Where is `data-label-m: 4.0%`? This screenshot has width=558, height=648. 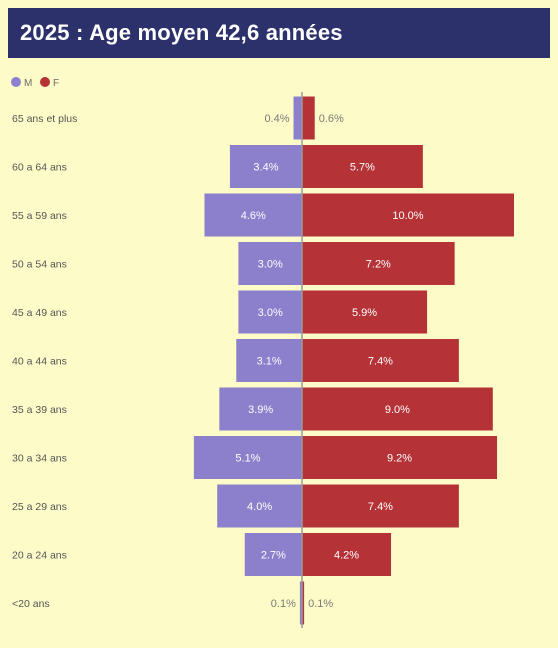
data-label-m: 4.0% is located at coordinates (259, 507).